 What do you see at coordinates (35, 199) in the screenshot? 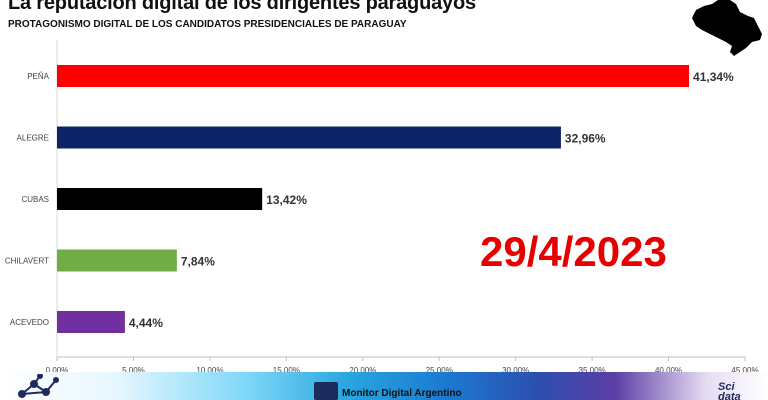
I see `category-label: CUBAS` at bounding box center [35, 199].